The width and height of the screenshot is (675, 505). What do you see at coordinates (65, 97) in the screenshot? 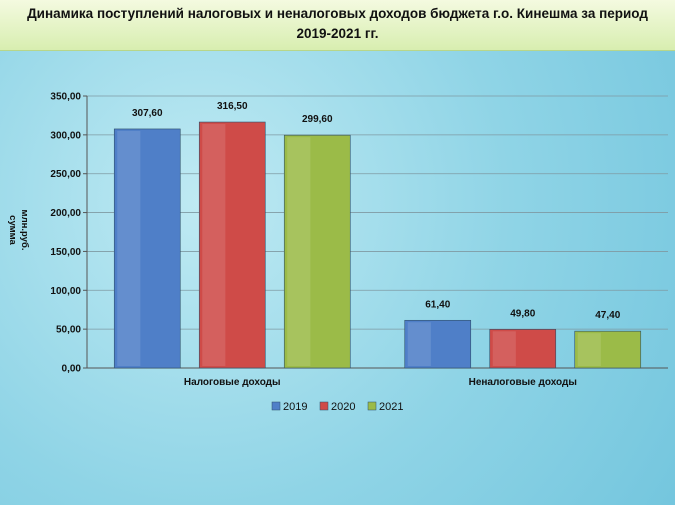
I see `y-tick-label: 350,00` at bounding box center [65, 97].